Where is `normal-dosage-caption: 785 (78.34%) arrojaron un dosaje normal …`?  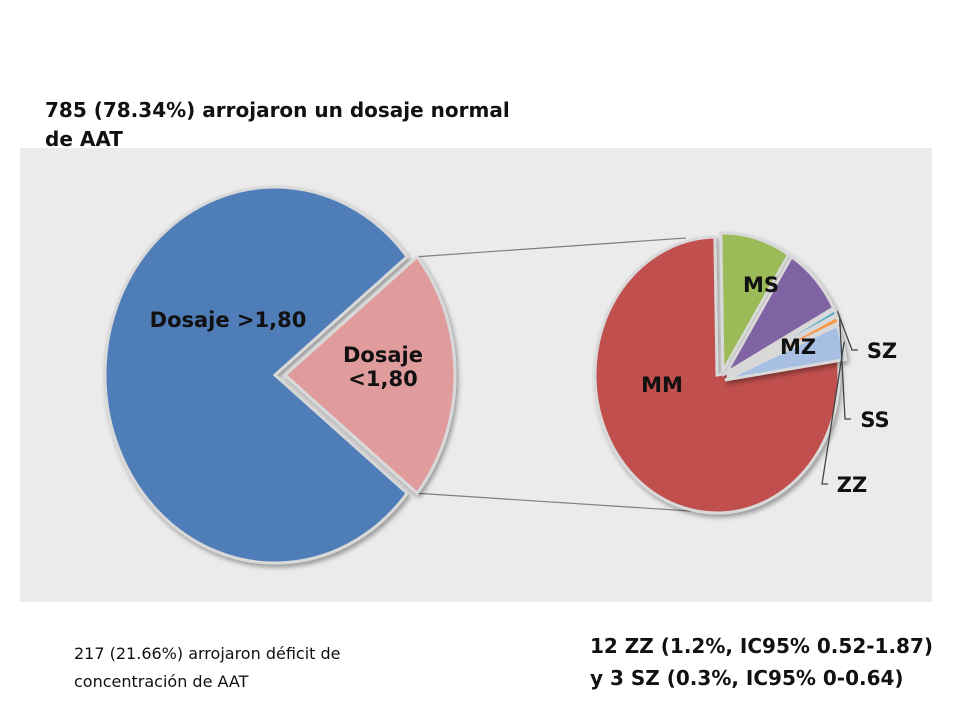
normal-dosage-caption: 785 (78.34%) arrojaron un dosaje normal … is located at coordinates (277, 124).